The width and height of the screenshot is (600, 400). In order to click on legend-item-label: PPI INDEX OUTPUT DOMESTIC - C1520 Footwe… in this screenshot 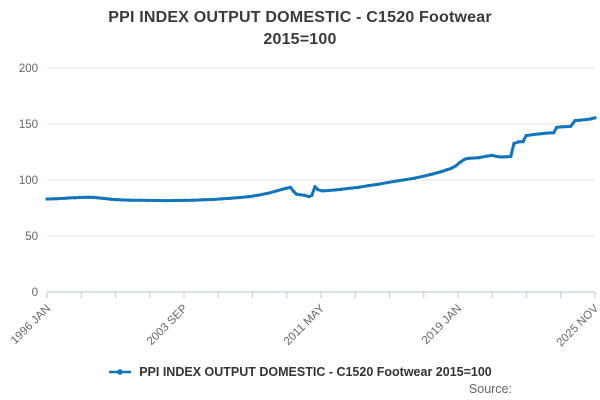, I will do `click(315, 372)`.